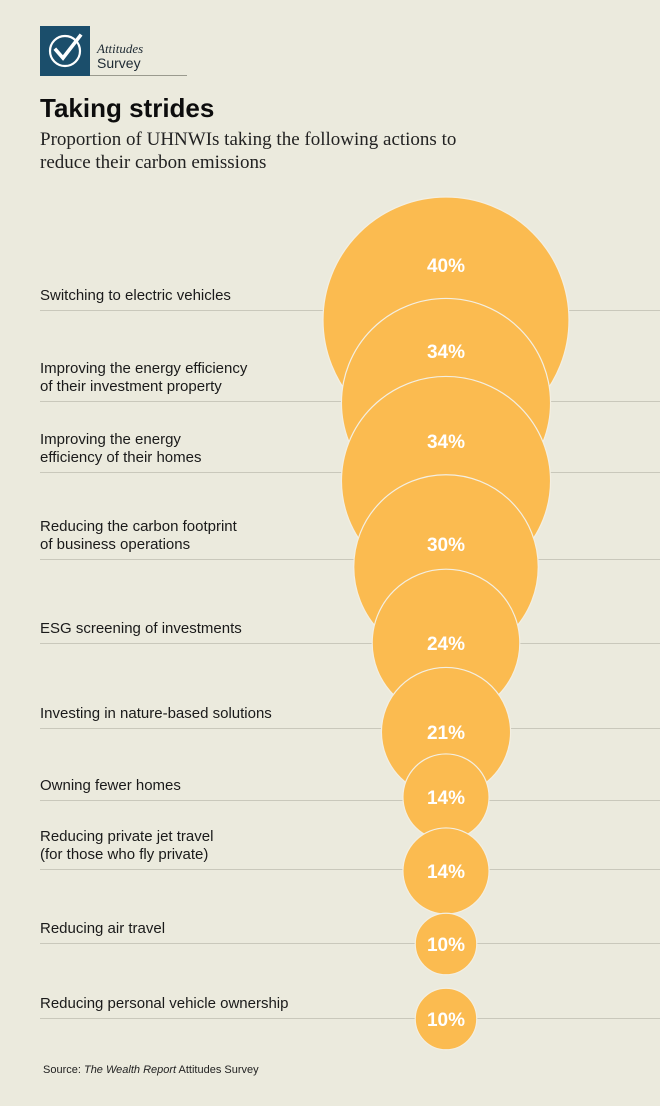 This screenshot has height=1106, width=660. I want to click on category-label-9: Reducing air travel, so click(102, 928).